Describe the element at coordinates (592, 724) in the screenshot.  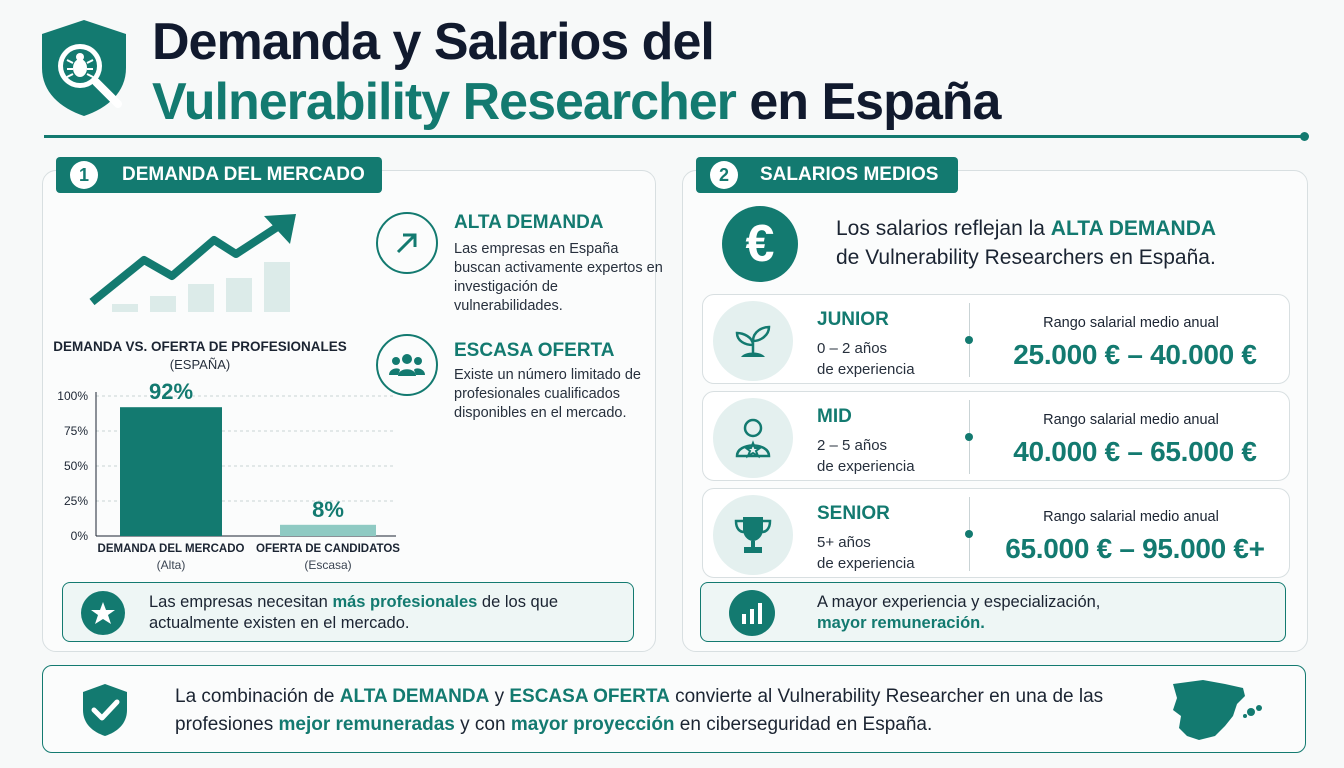
I see `text-highlight: mayor proyección` at that location.